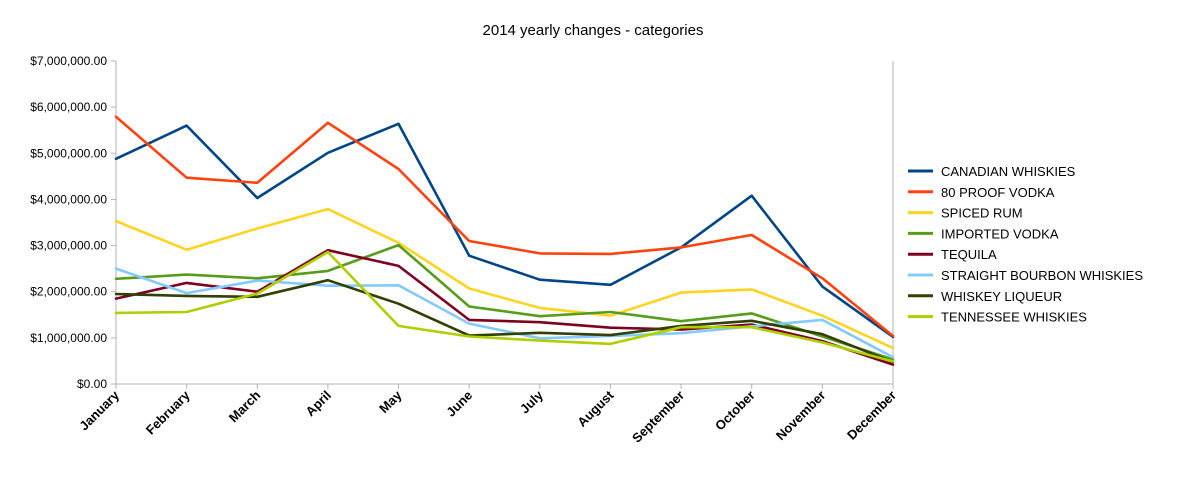 The image size is (1188, 488). Describe the element at coordinates (593, 30) in the screenshot. I see `chart-title: 2014 yearly changes - categories` at that location.